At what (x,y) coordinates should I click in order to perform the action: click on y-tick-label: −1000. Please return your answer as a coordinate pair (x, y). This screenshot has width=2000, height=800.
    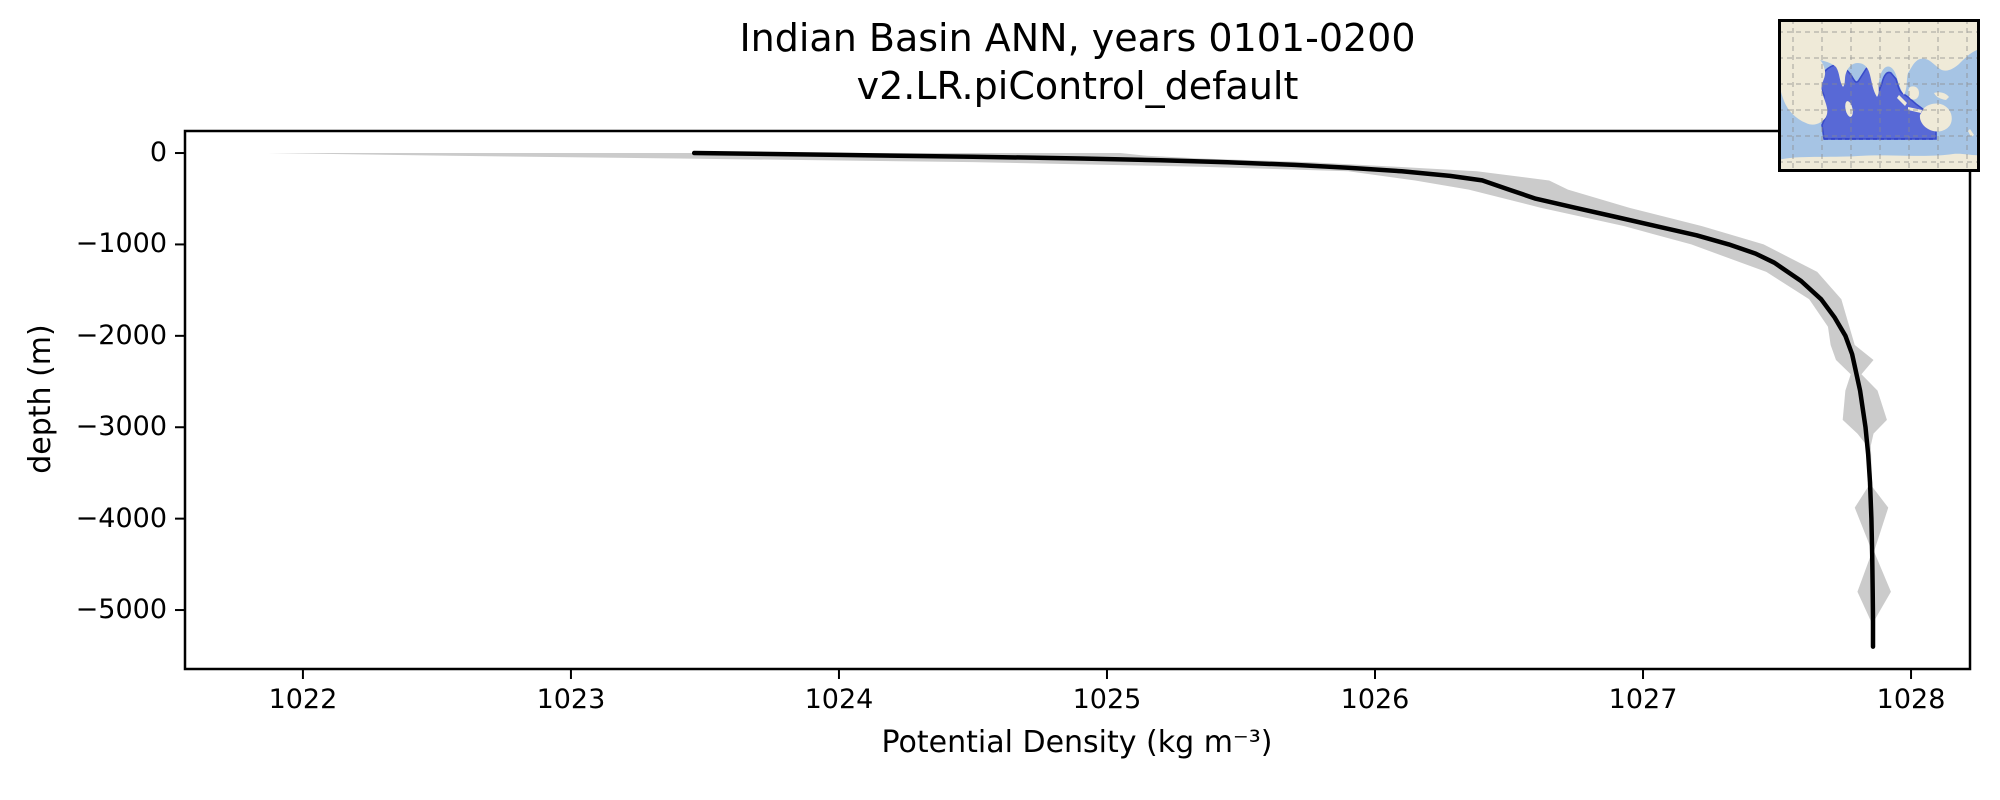
    Looking at the image, I should click on (121, 244).